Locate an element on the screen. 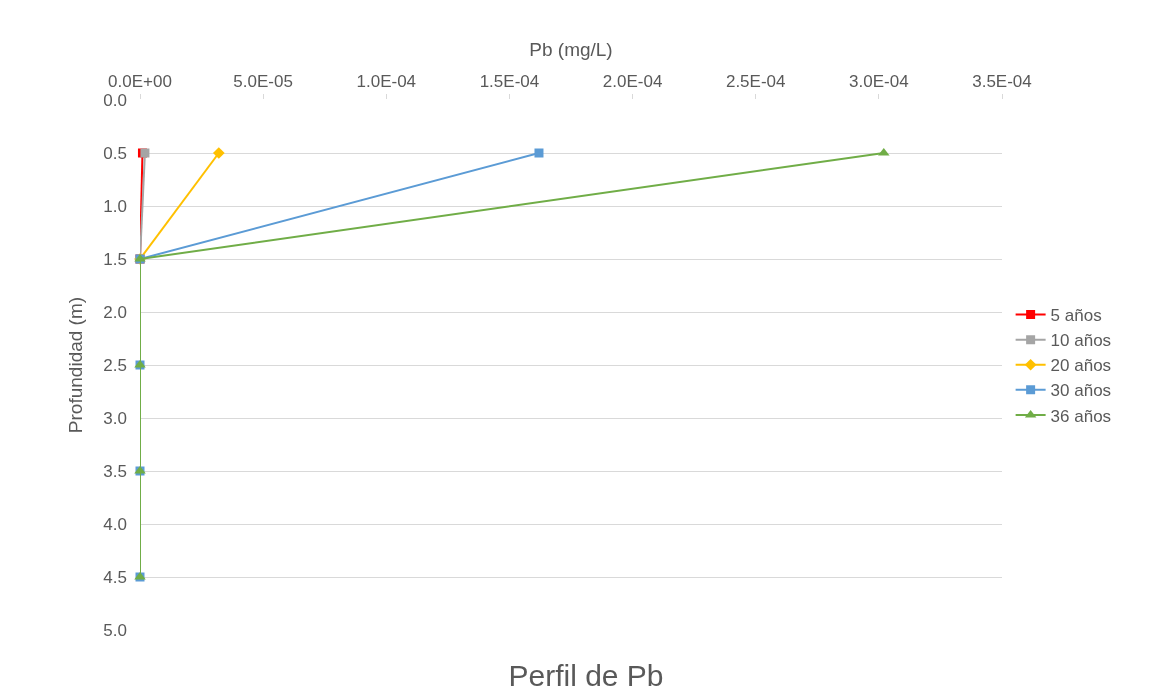 This screenshot has height=700, width=1172. text: Perfil de Pb is located at coordinates (586, 675).